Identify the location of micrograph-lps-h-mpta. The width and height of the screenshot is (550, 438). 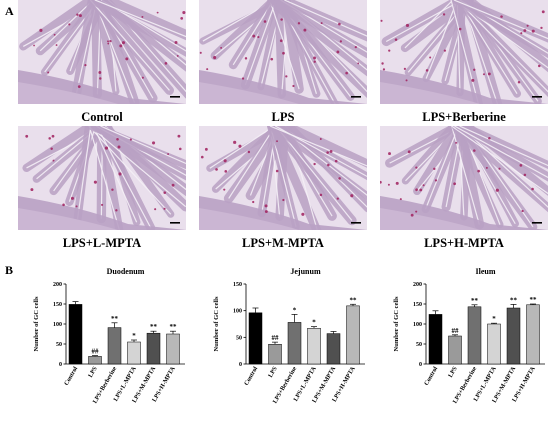
(464, 178).